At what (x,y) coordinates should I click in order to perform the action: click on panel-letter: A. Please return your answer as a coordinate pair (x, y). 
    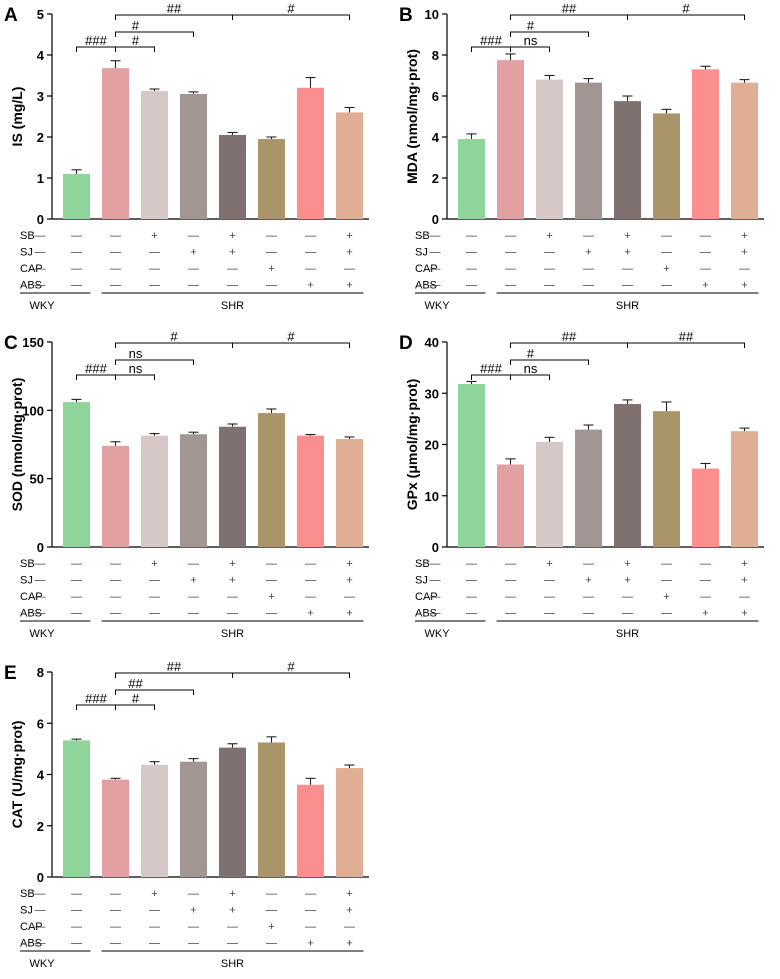
    Looking at the image, I should click on (11, 15).